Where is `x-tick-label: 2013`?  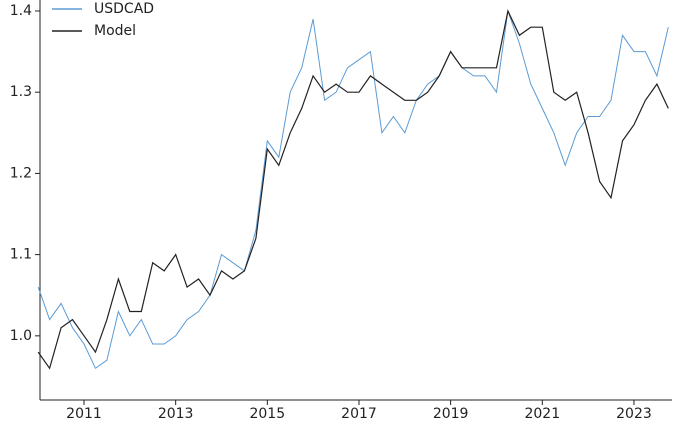
x-tick-label: 2013 is located at coordinates (176, 414).